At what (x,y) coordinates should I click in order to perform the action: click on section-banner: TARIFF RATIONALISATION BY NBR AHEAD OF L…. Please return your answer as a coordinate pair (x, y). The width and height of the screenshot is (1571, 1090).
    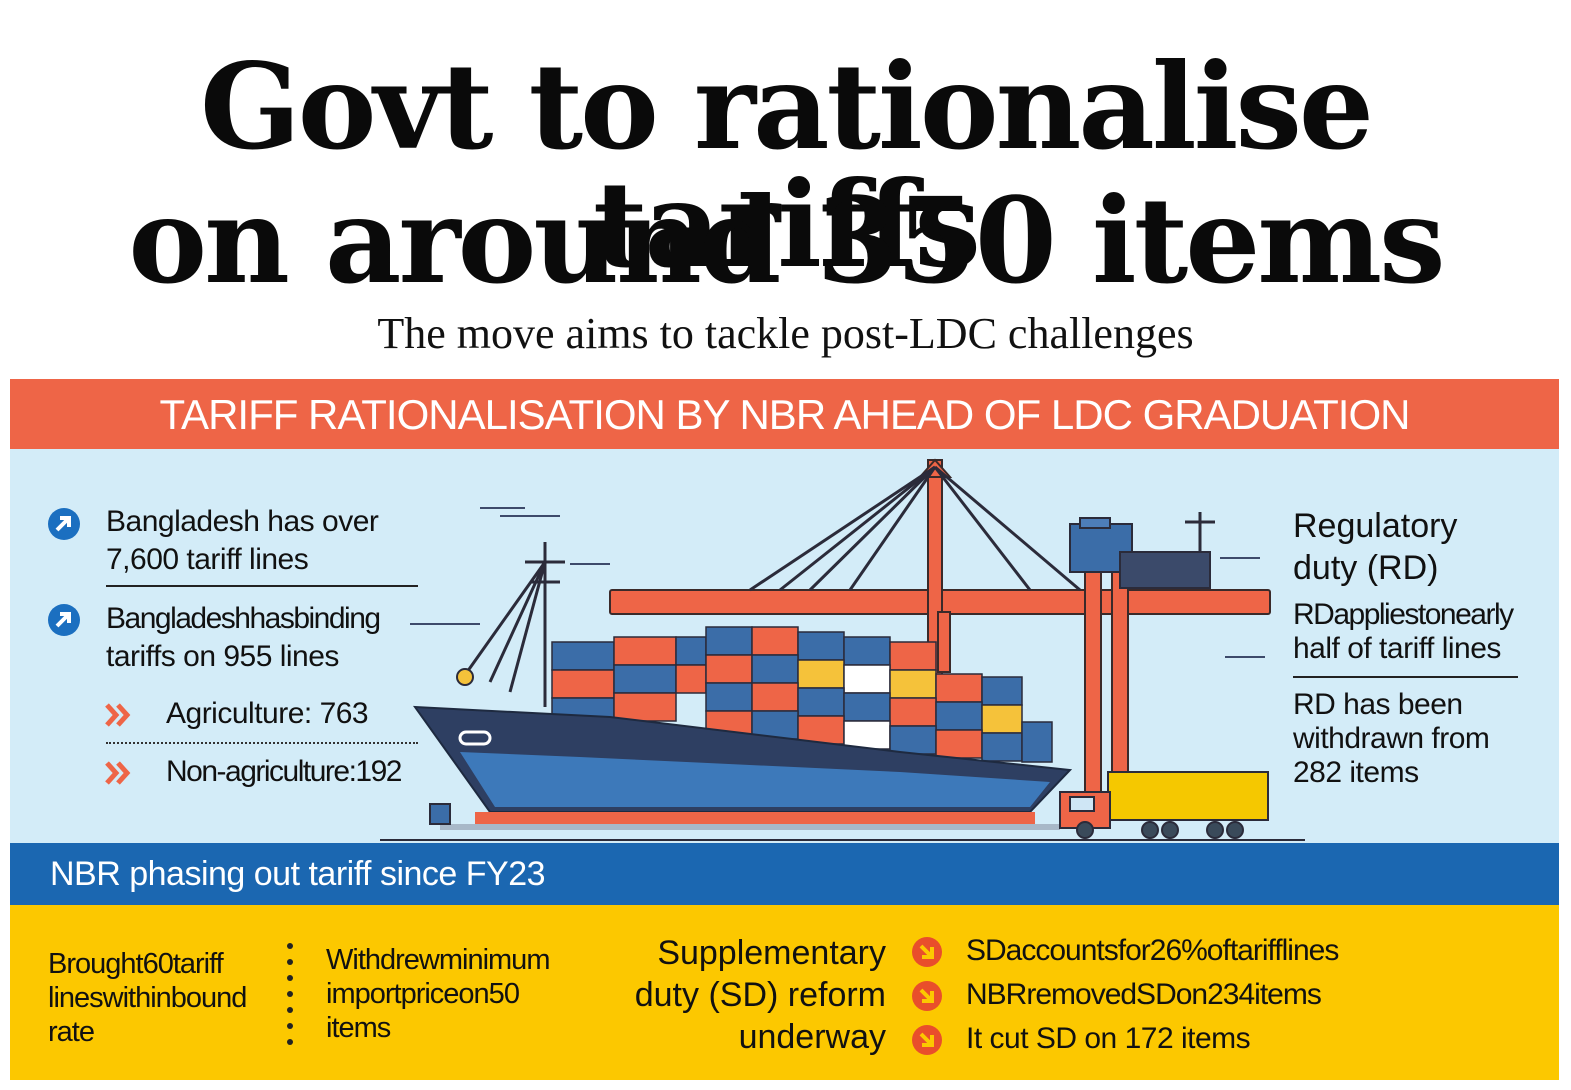
    Looking at the image, I should click on (784, 414).